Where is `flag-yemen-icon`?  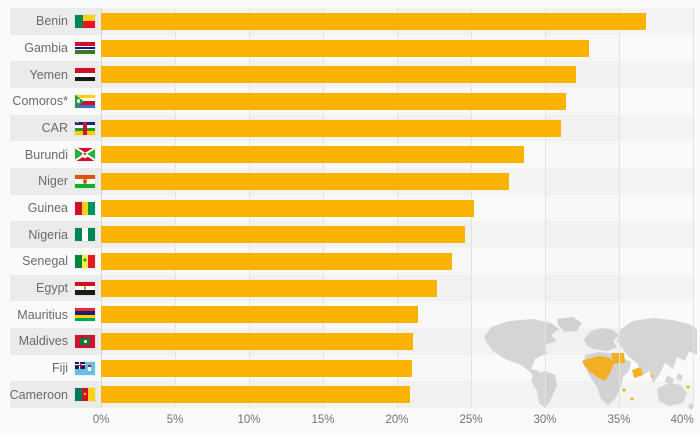 flag-yemen-icon is located at coordinates (85, 75).